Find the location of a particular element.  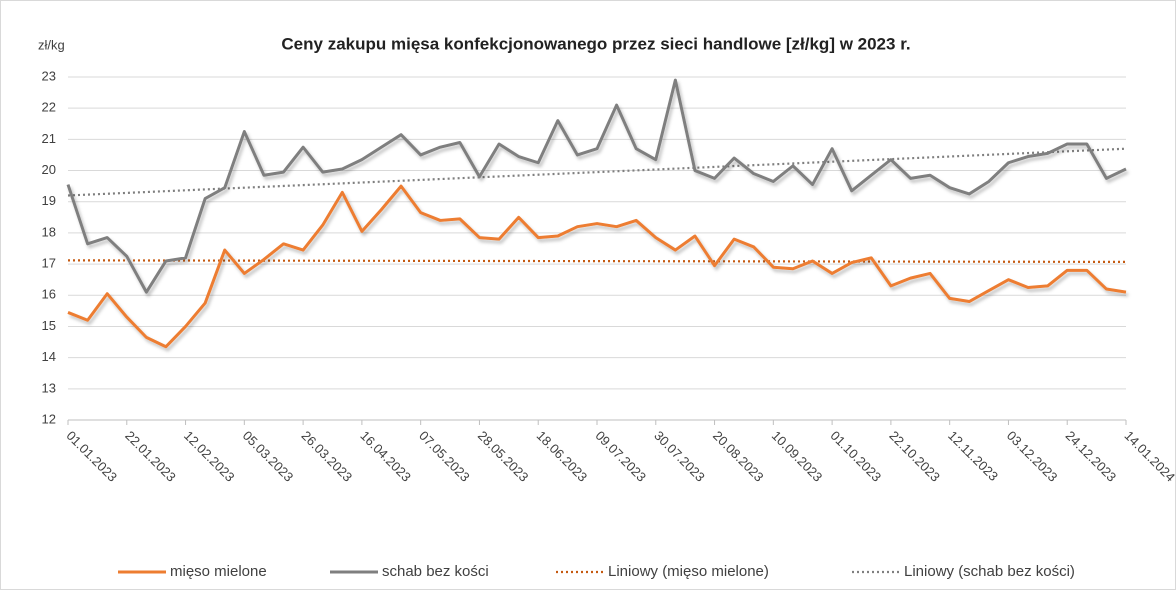

legend-label: Liniowy (schab bez kości) is located at coordinates (989, 571).